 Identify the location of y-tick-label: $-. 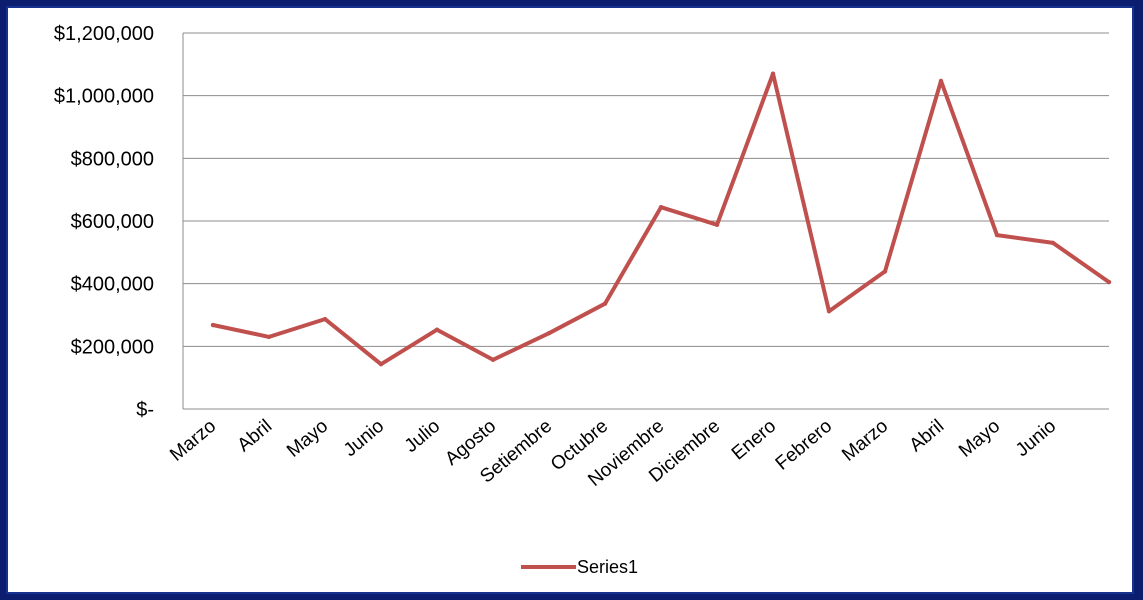
(145, 410).